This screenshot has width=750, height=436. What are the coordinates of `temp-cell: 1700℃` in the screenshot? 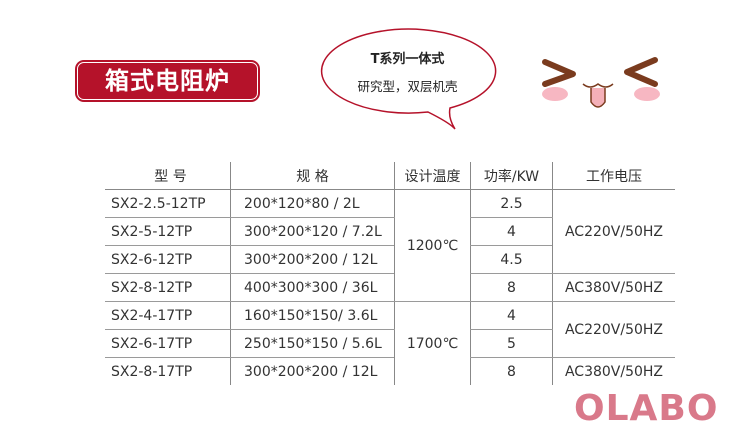 It's located at (432, 343).